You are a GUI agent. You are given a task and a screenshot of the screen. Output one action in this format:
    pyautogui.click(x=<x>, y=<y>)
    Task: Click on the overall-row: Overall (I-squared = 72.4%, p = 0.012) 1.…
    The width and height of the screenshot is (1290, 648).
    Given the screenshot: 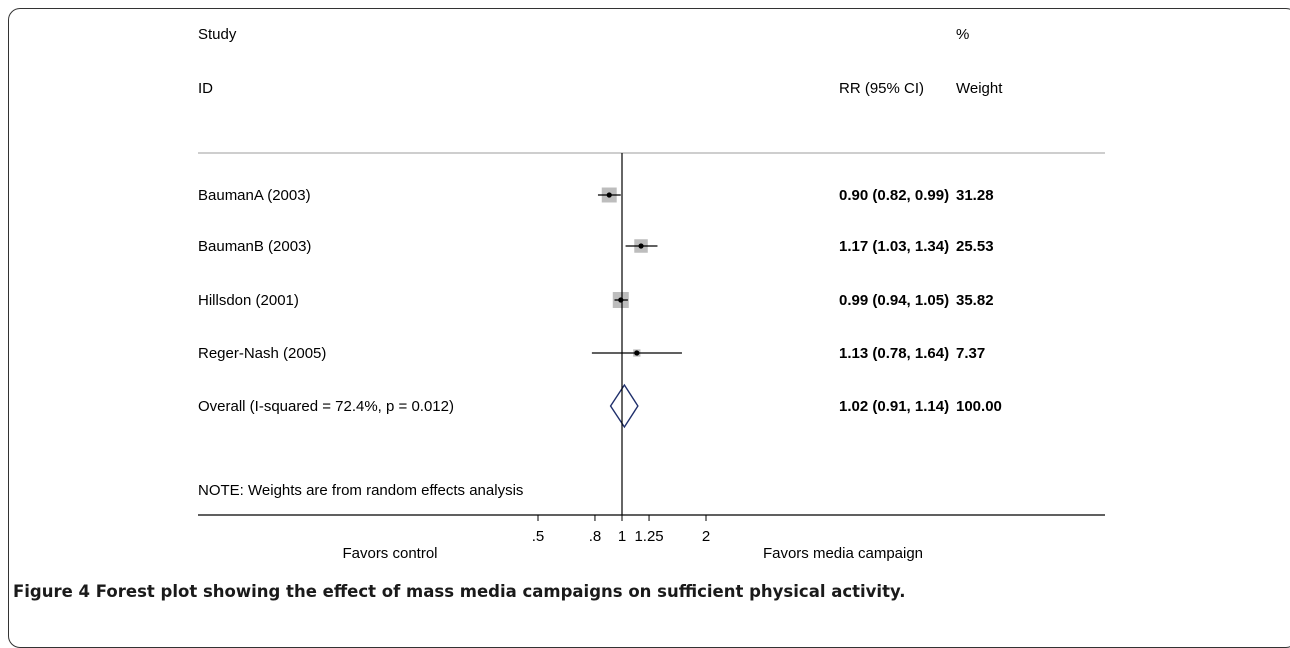 What is the action you would take?
    pyautogui.click(x=600, y=406)
    